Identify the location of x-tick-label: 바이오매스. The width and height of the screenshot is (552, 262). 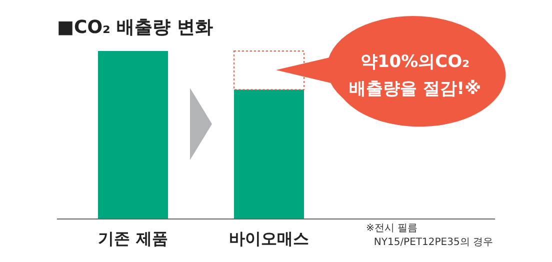
(268, 238).